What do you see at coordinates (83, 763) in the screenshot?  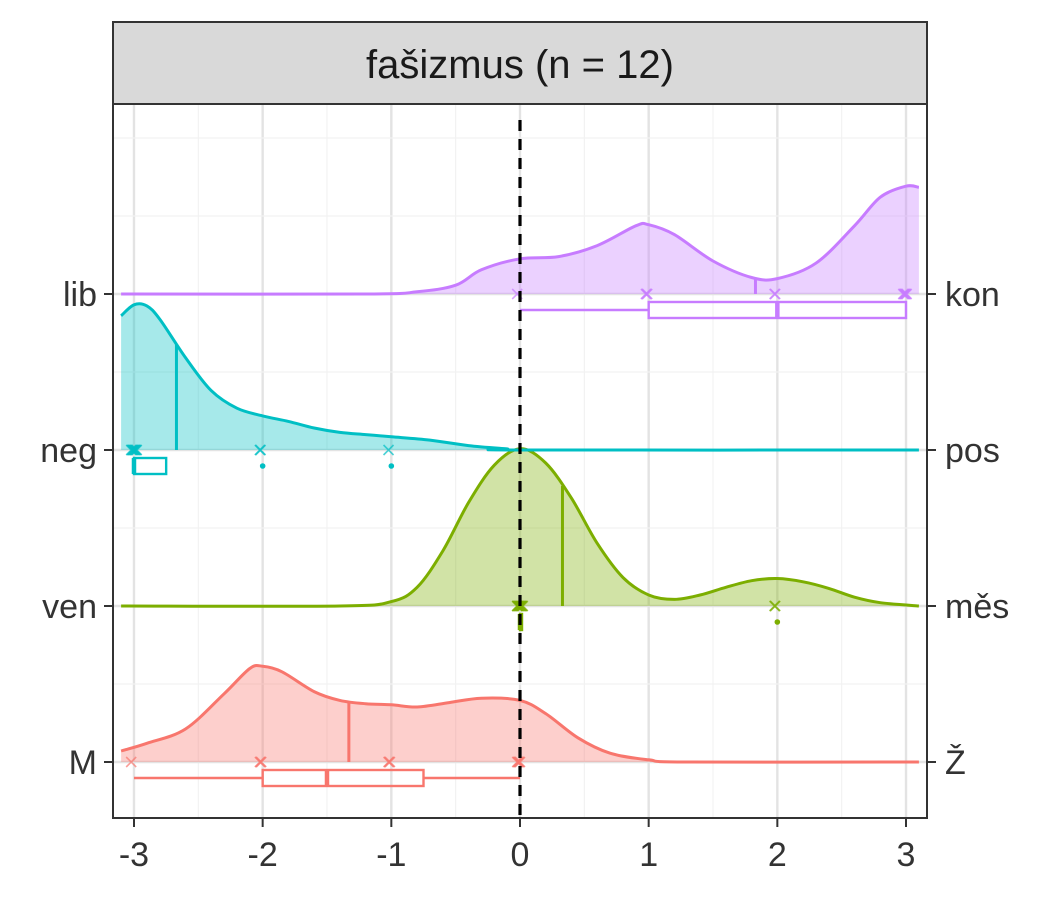 I see `y-label-left: M` at bounding box center [83, 763].